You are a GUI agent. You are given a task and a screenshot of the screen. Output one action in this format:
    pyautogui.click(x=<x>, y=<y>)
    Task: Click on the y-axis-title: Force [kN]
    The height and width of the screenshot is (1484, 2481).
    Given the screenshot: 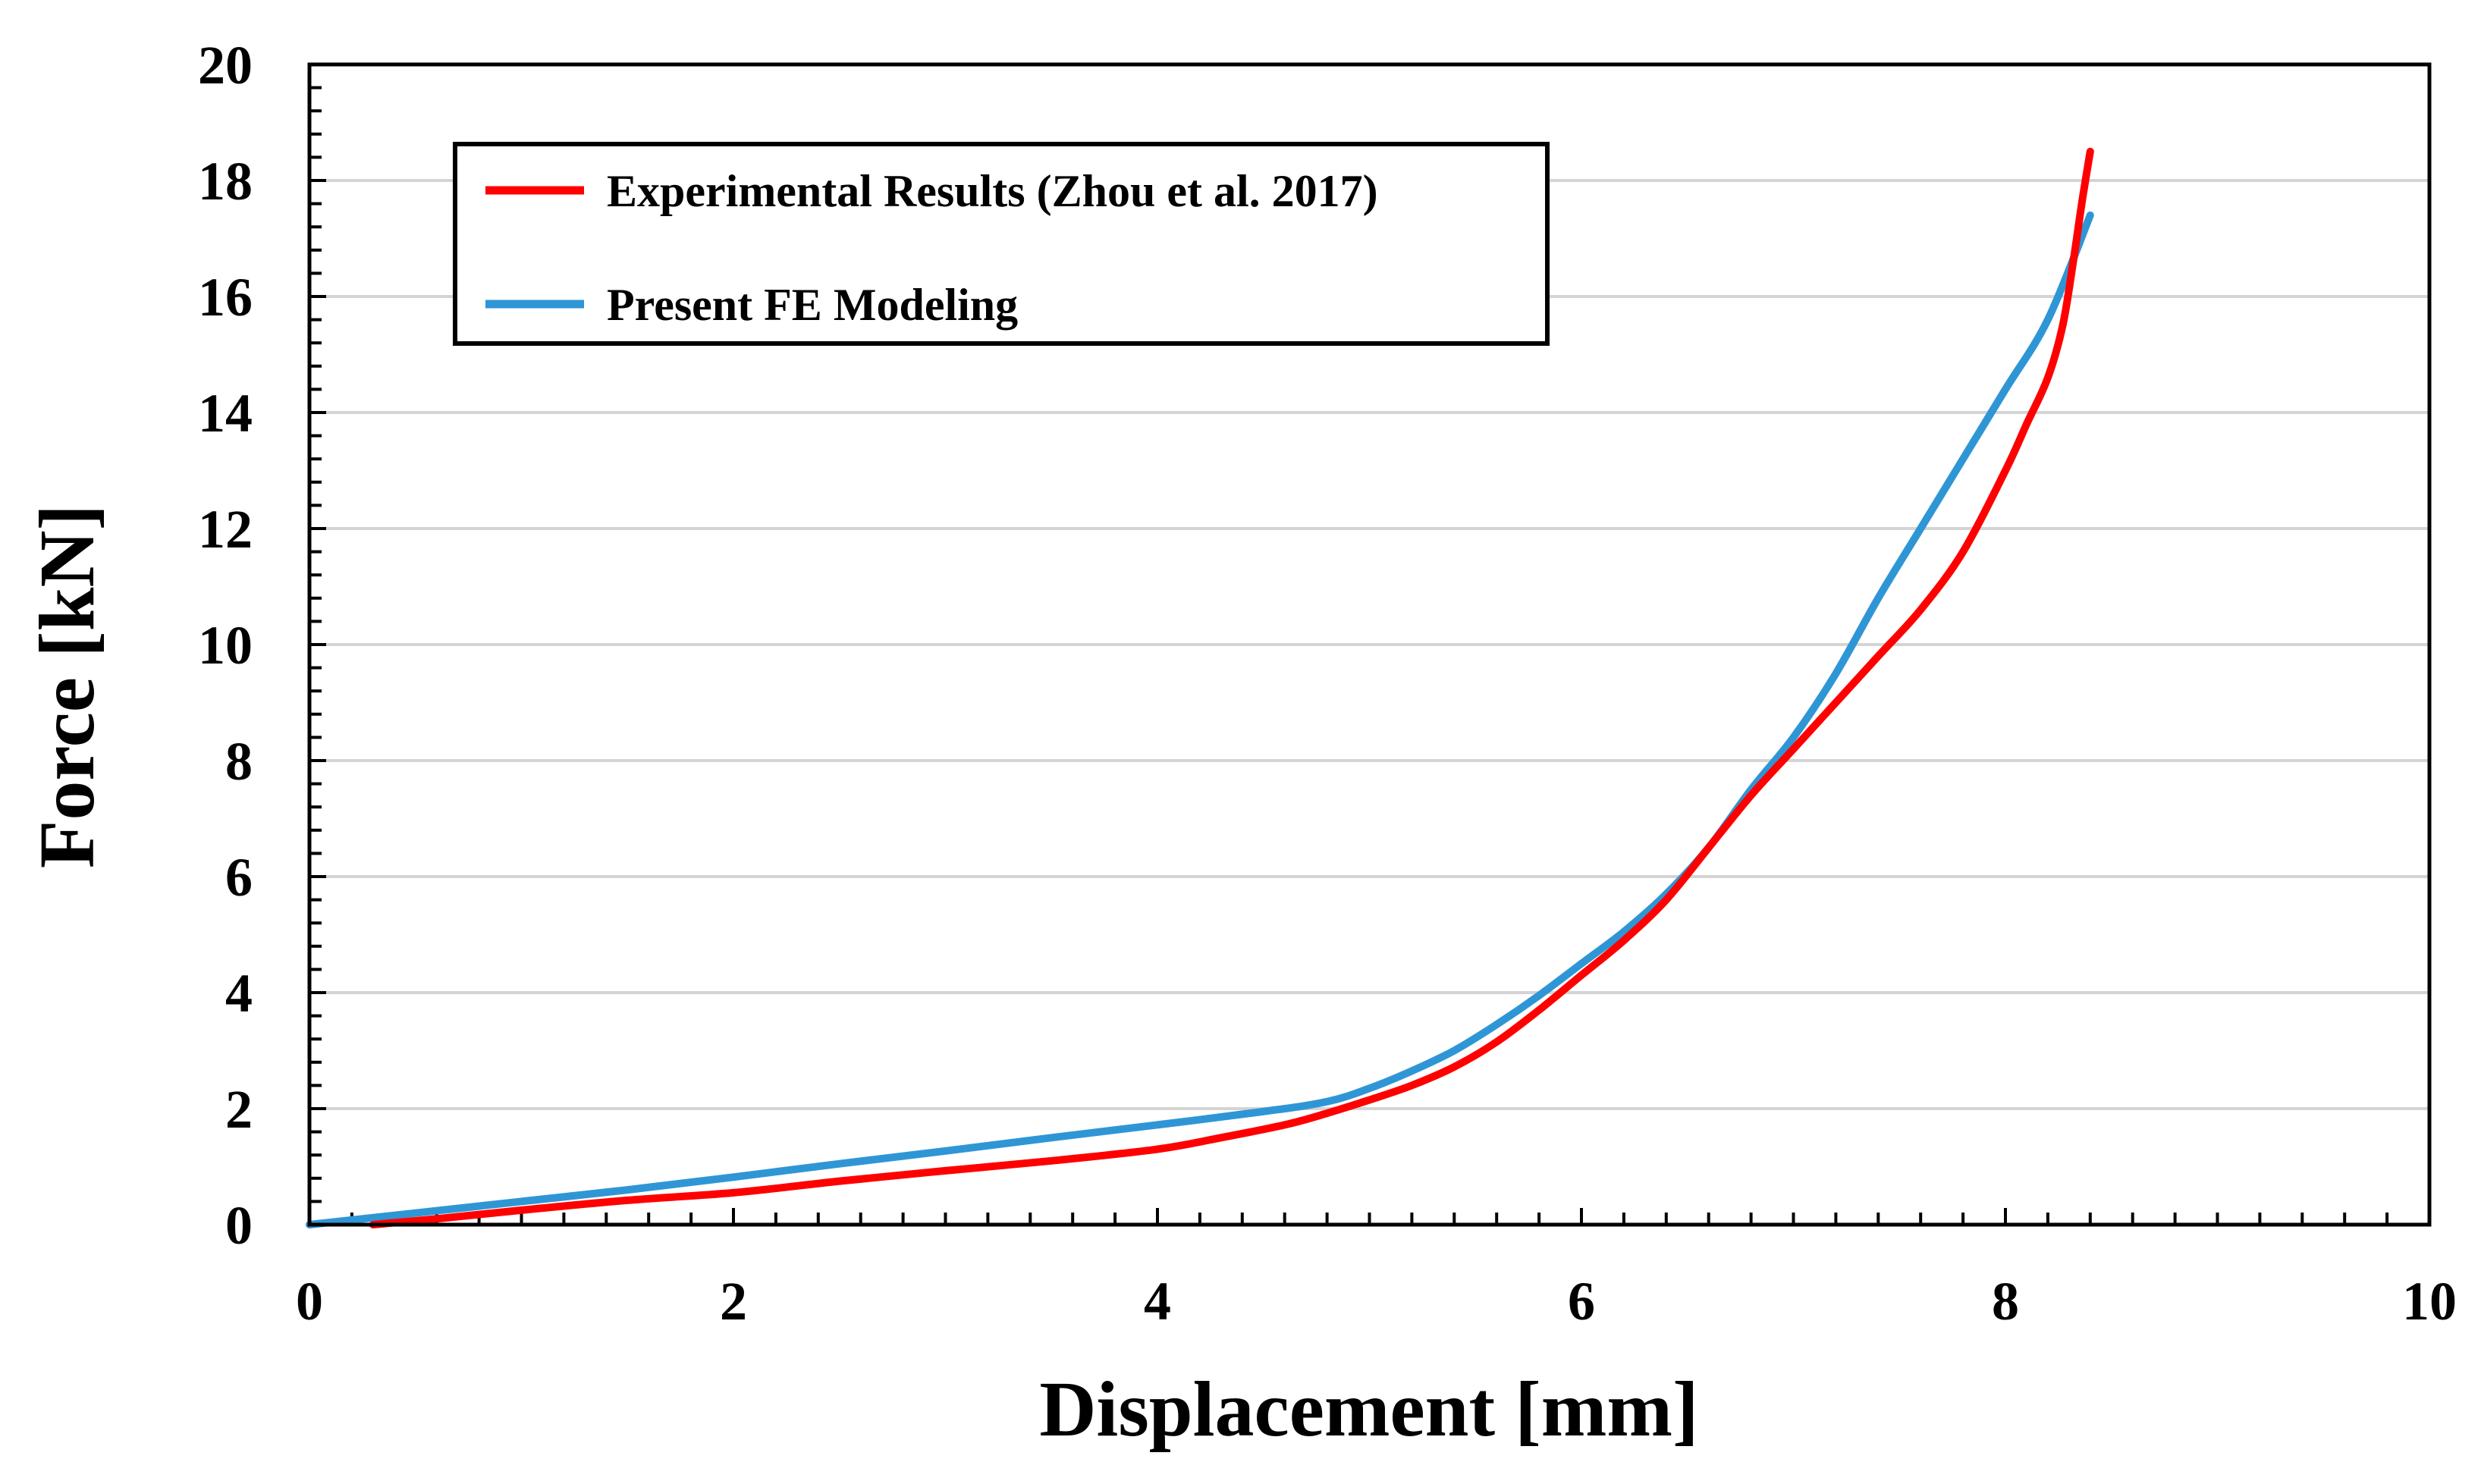 What is the action you would take?
    pyautogui.click(x=67, y=686)
    